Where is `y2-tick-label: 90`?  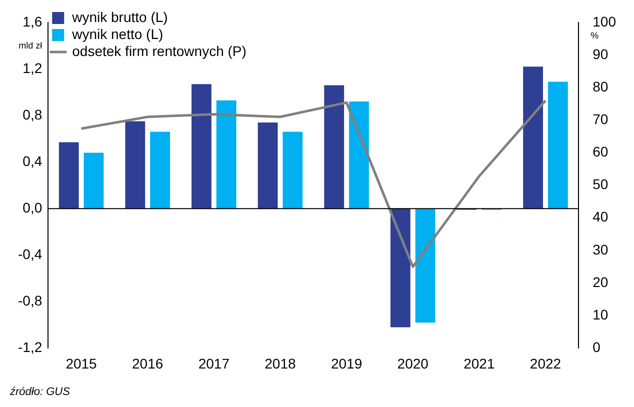 y2-tick-label: 90 is located at coordinates (600, 54).